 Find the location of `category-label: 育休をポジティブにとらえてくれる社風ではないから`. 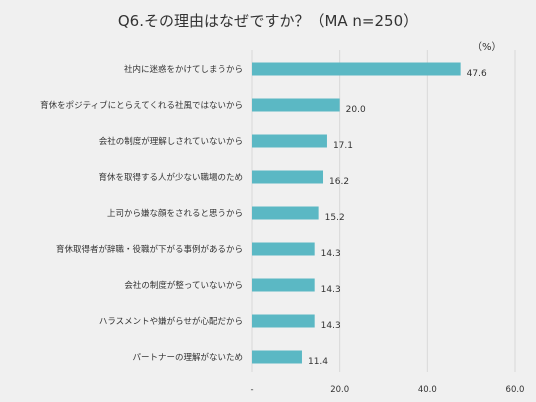

category-label: 育休をポジティブにとらえてくれる社風ではないから is located at coordinates (141, 105).